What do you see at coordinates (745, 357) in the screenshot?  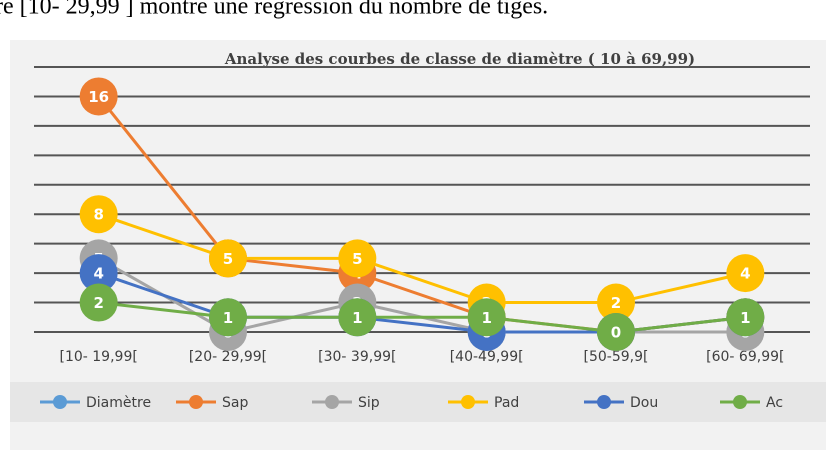 I see `x-tick-label: [60- 69,99[` at bounding box center [745, 357].